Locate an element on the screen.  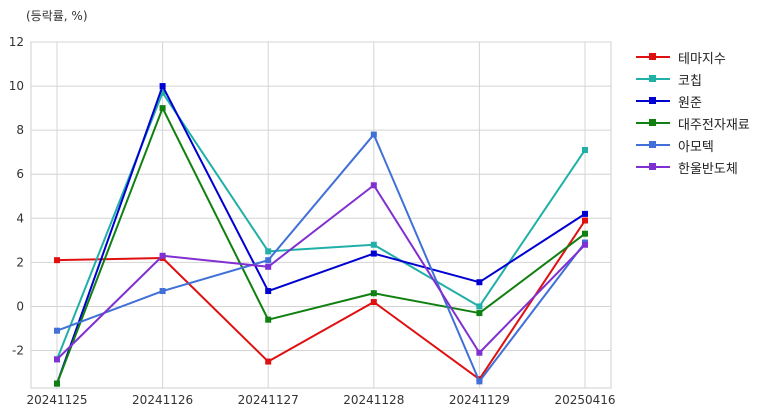
x-tick-label: 20241126 is located at coordinates (162, 400).